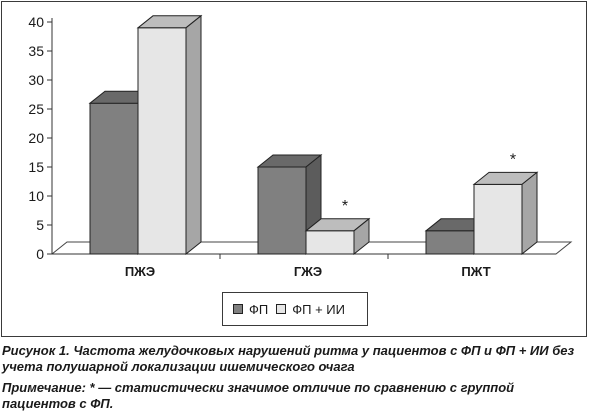 The height and width of the screenshot is (418, 590). I want to click on y-tick-label: 40, so click(36, 22).